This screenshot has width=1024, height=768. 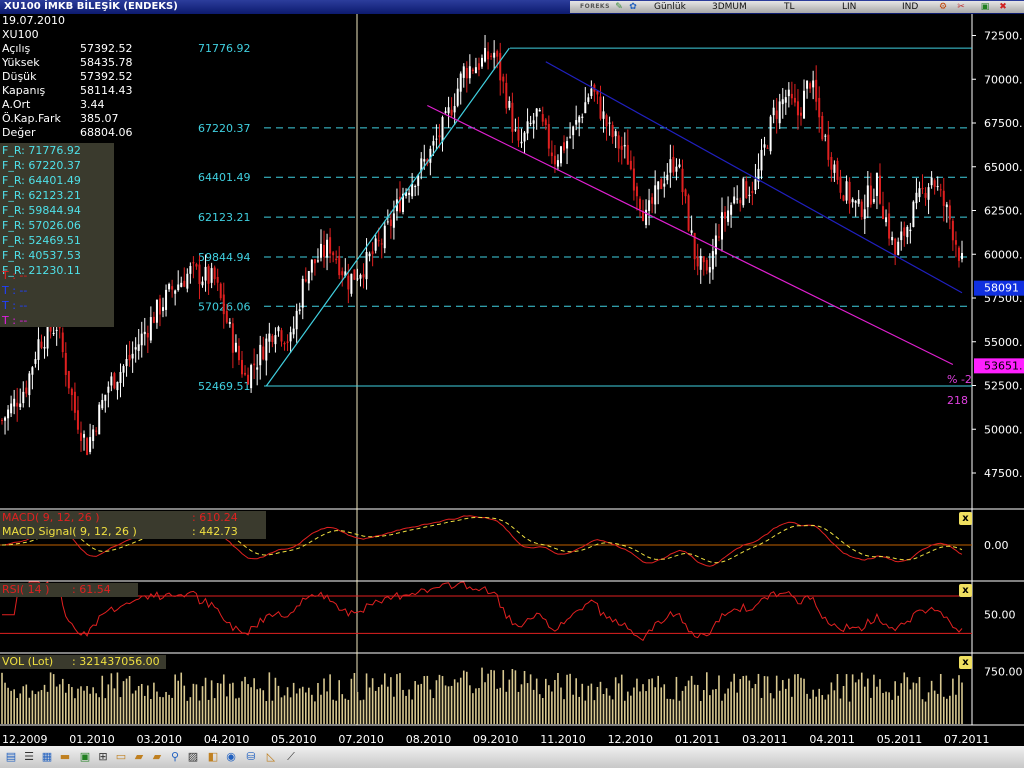 What do you see at coordinates (271, 756) in the screenshot?
I see `line-chart-icon: ◺` at bounding box center [271, 756].